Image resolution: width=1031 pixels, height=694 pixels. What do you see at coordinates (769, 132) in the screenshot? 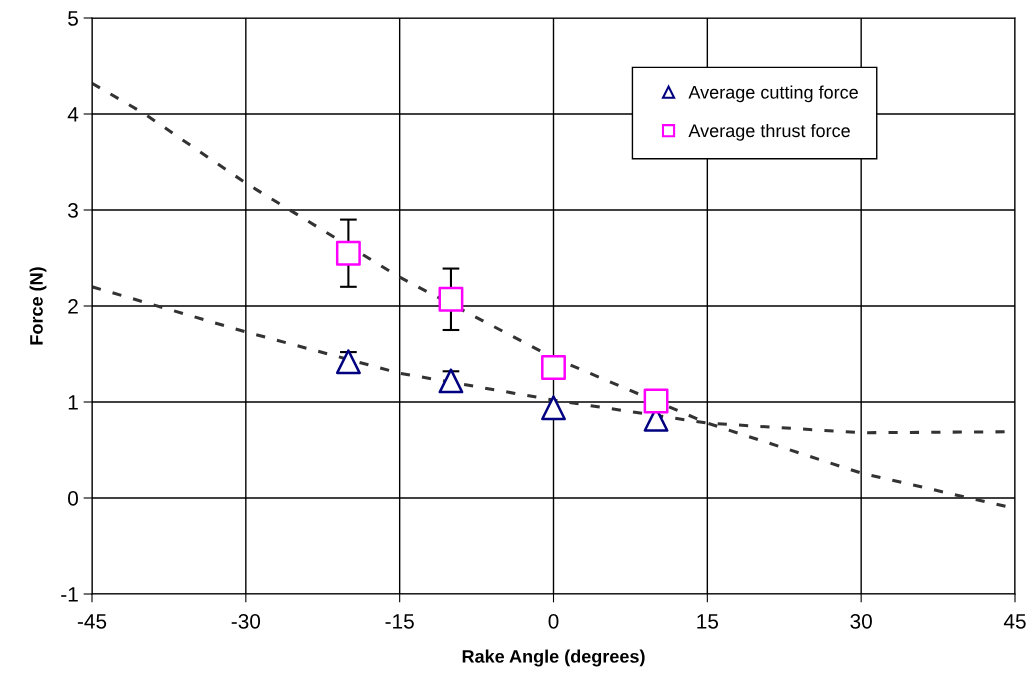
I see `legend-label: Average thrust force` at bounding box center [769, 132].